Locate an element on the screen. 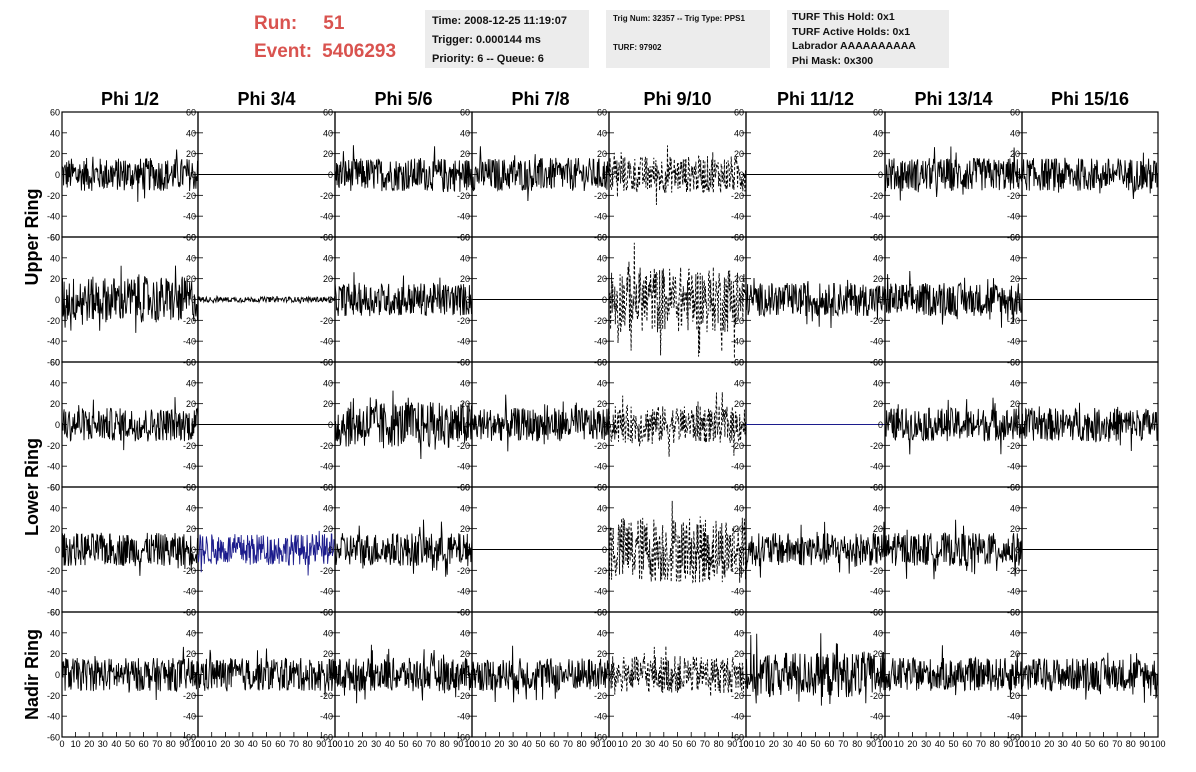 The image size is (1196, 772). trig-num-text: Trig Num: 32357 -- Trig Type: PPS1 is located at coordinates (679, 18).